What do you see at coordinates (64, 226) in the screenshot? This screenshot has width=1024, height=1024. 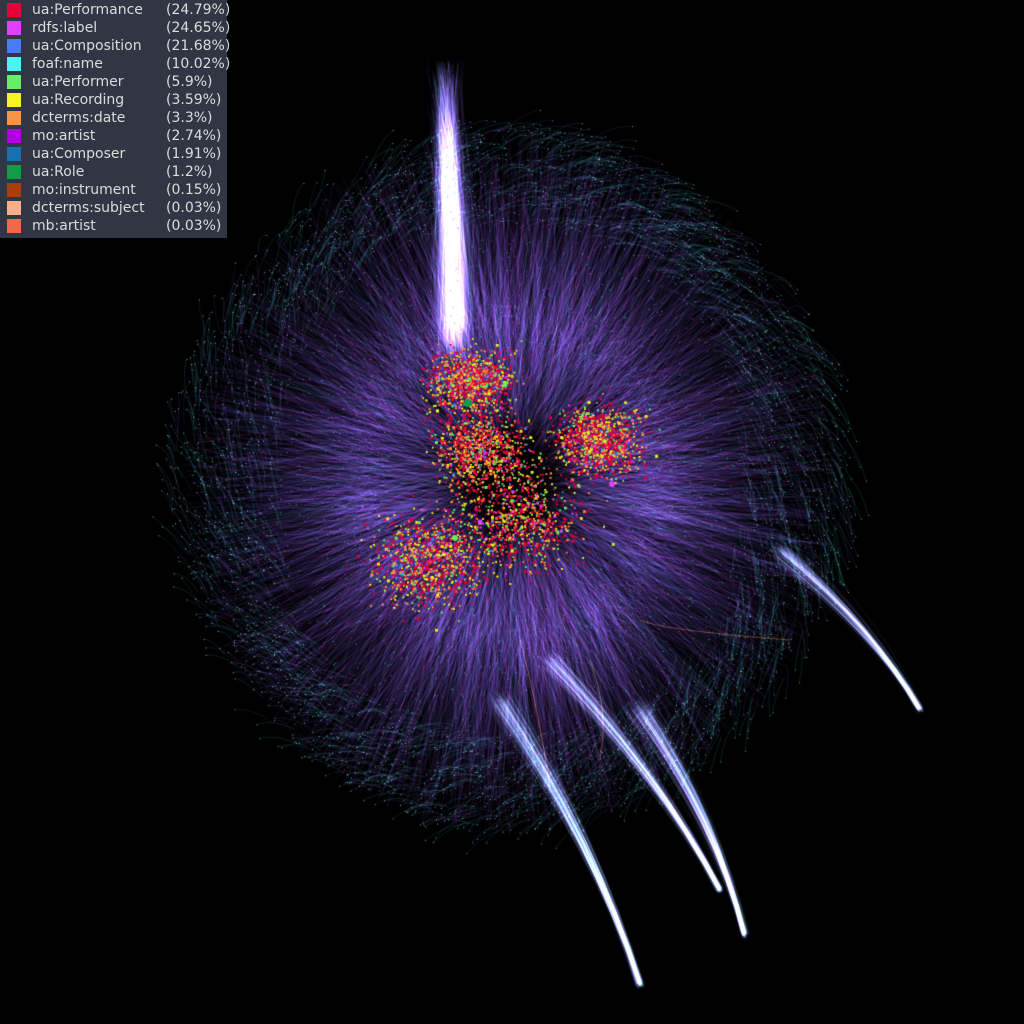 I see `legend-label: mb:artist` at bounding box center [64, 226].